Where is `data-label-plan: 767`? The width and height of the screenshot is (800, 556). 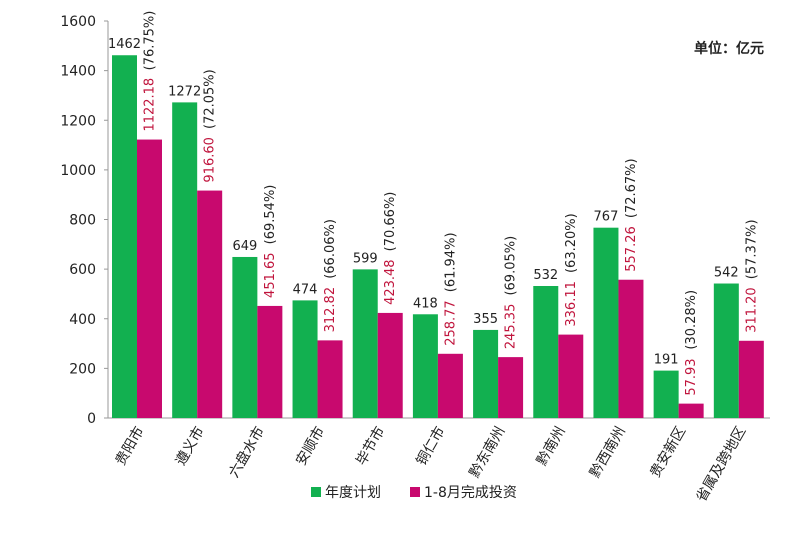 data-label-plan: 767 is located at coordinates (606, 217).